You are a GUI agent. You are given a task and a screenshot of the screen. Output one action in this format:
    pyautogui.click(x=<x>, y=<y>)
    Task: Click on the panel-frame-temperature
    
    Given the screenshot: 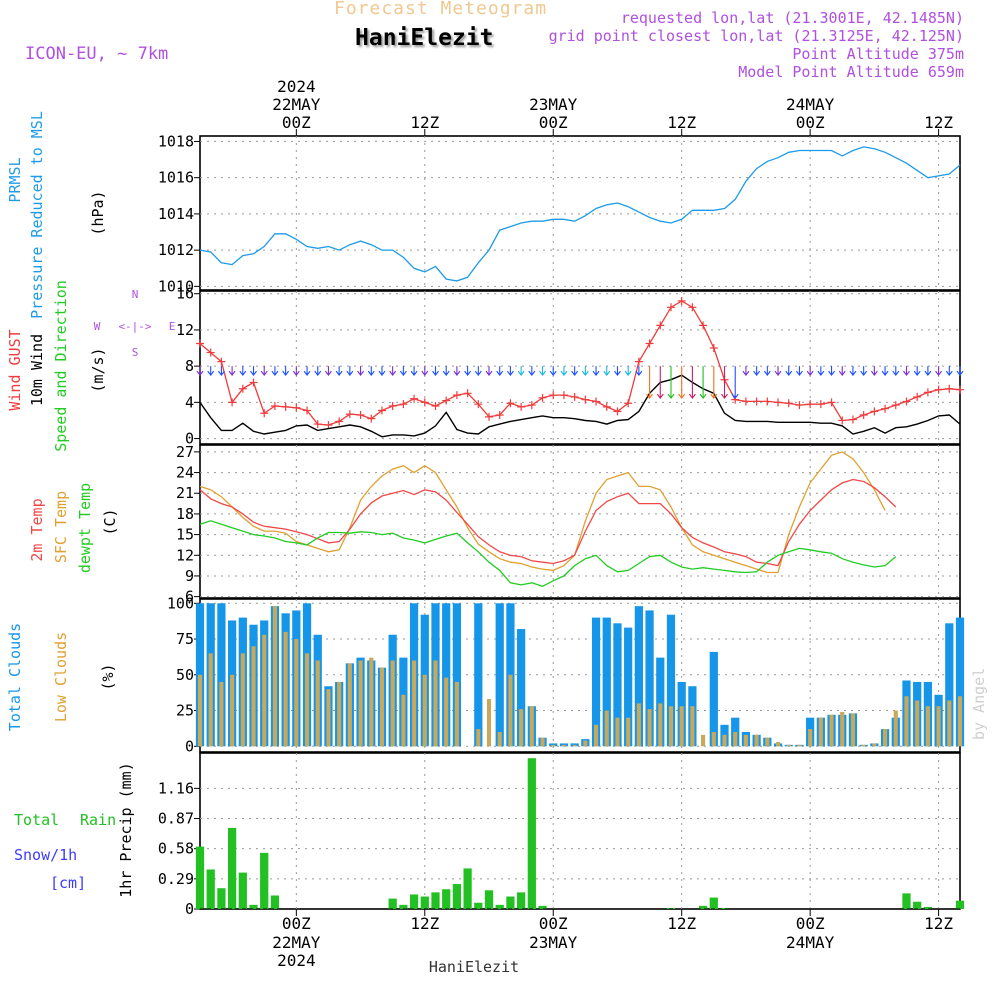 What is the action you would take?
    pyautogui.click(x=580, y=521)
    